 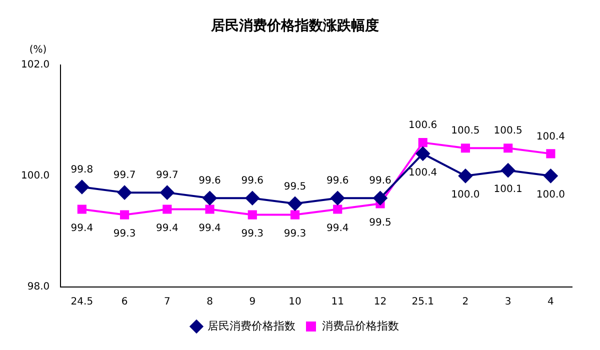 I want to click on y-axis-title: (%), so click(x=38, y=50).